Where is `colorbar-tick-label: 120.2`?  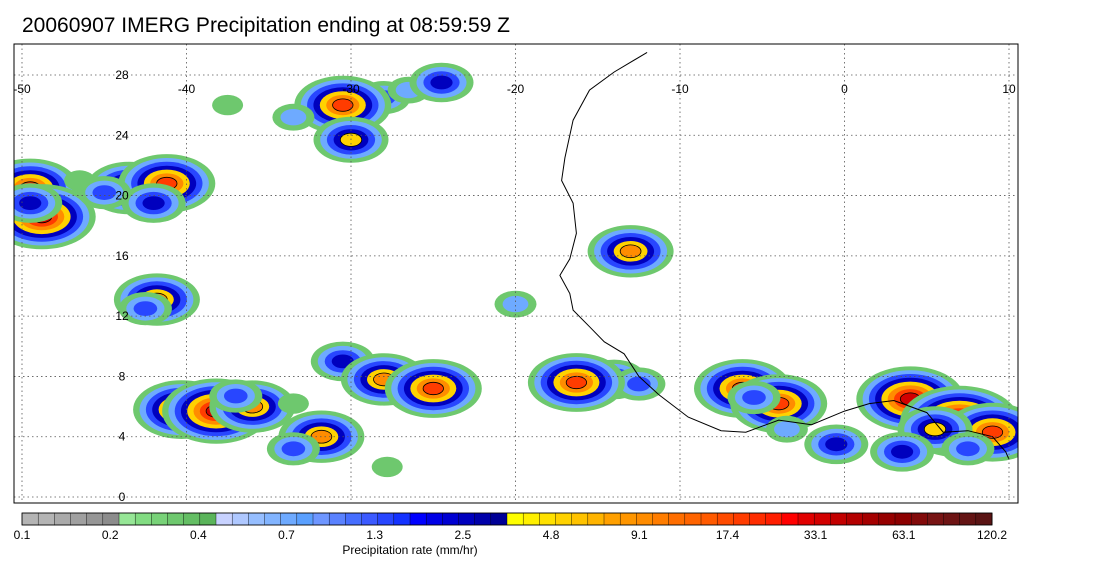 colorbar-tick-label: 120.2 is located at coordinates (992, 535).